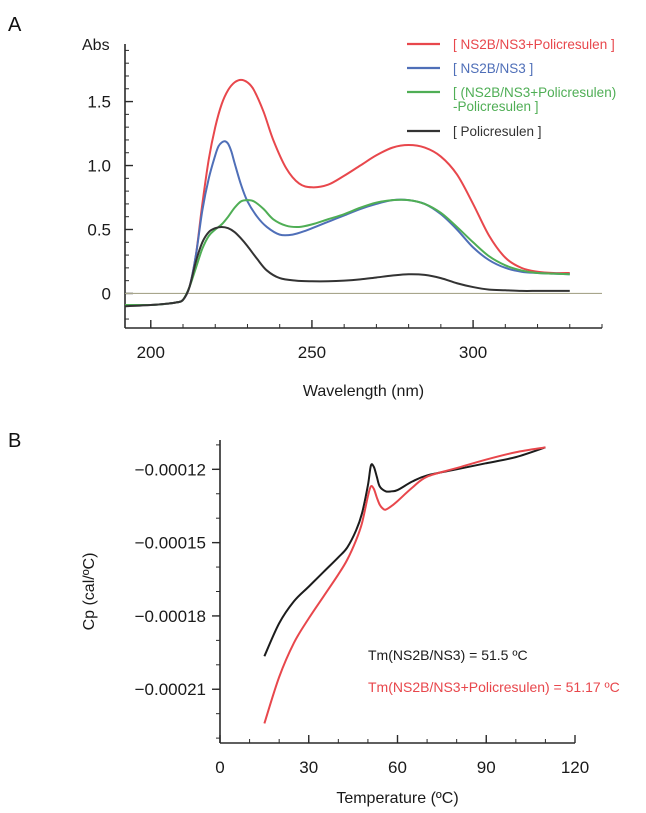 The width and height of the screenshot is (646, 813). Describe the element at coordinates (347, 266) in the screenshot. I see `series-line-policresulen` at that location.